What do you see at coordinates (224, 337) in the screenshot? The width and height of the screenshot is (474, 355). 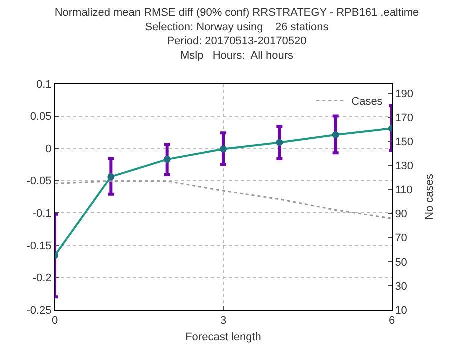 I see `x-axis-title: Forecast length` at bounding box center [224, 337].